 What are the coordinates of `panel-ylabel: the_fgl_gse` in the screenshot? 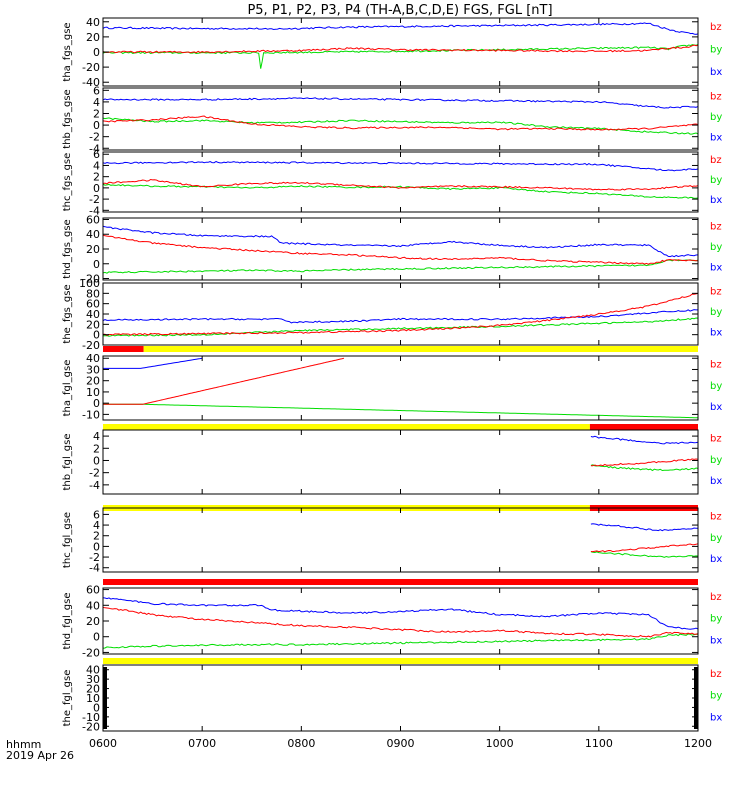 It's located at (67, 698).